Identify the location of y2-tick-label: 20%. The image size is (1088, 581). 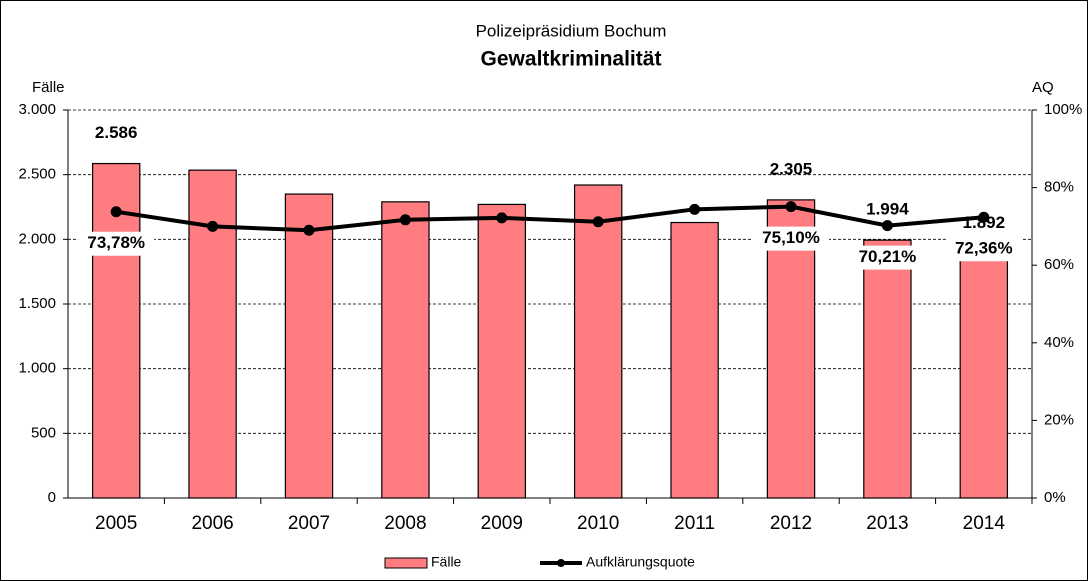
(1059, 419).